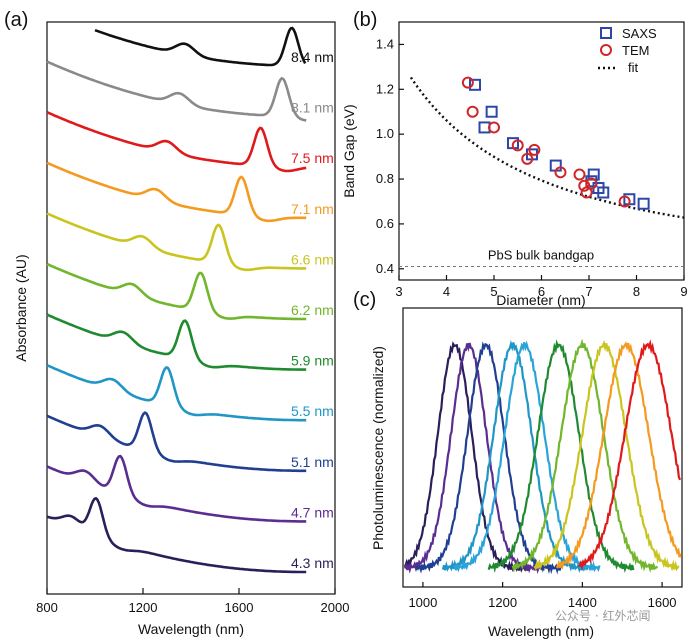 The image size is (700, 643). I want to click on fit-curve, so click(547, 147).